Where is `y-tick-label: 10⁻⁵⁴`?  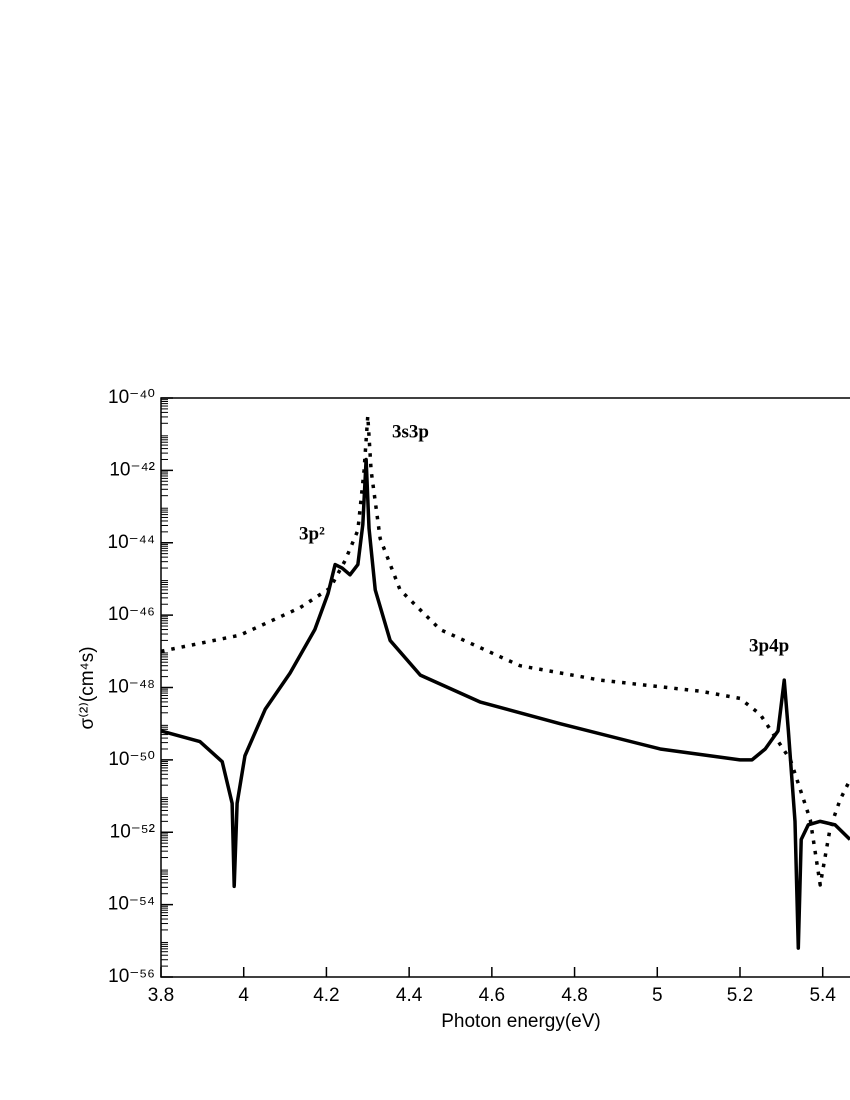
y-tick-label: 10⁻⁵⁴ is located at coordinates (131, 904).